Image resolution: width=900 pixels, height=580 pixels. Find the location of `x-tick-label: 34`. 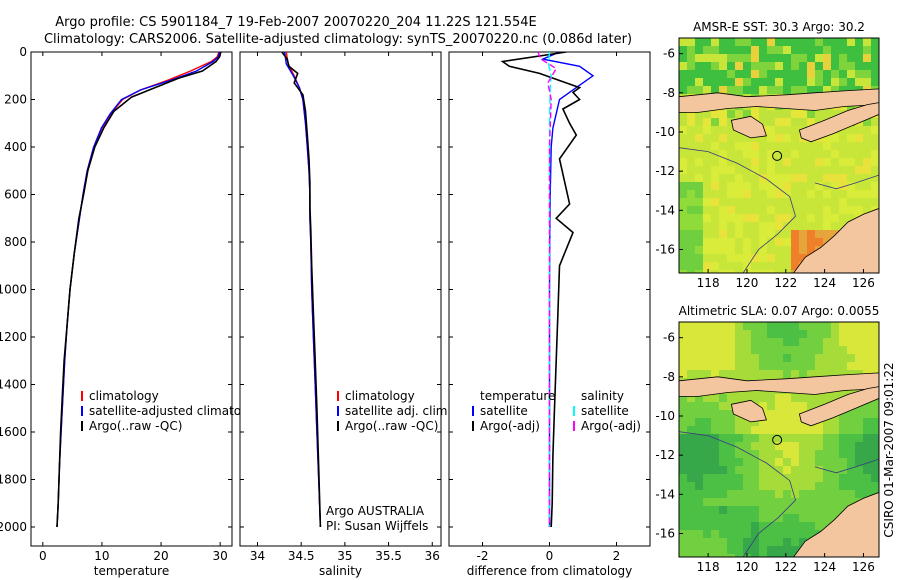

x-tick-label: 34 is located at coordinates (257, 556).